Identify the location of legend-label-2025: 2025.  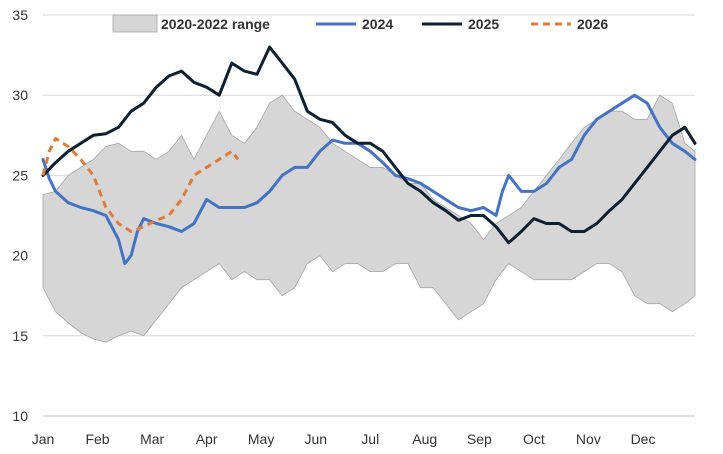
(483, 24).